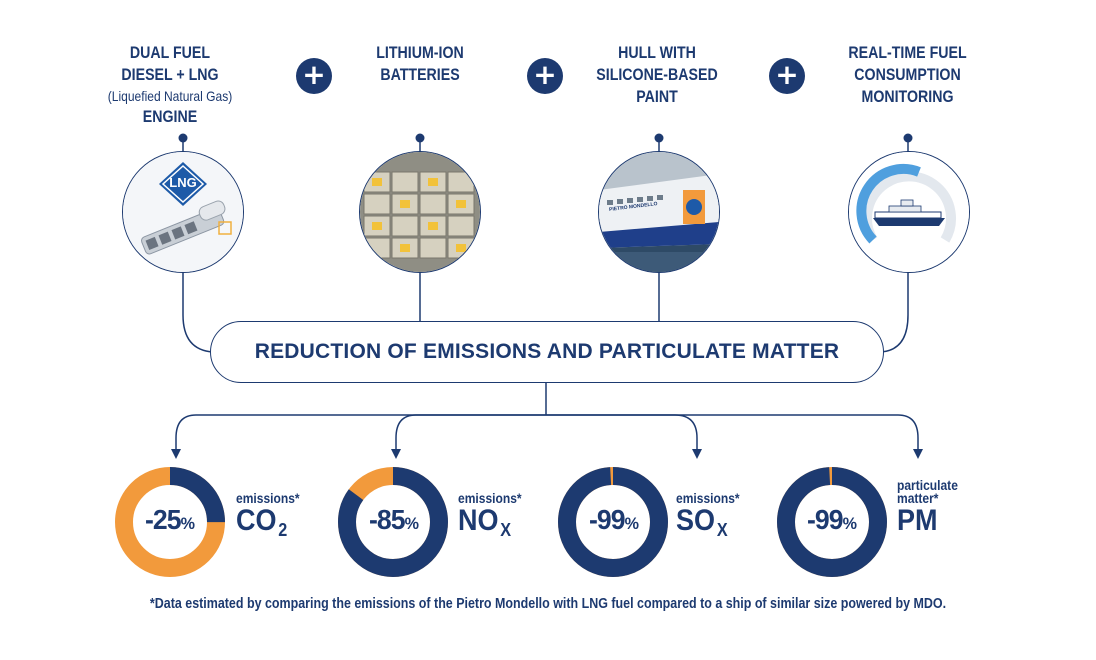 The image size is (1096, 660). I want to click on sox-reduction-arc, so click(613, 522).